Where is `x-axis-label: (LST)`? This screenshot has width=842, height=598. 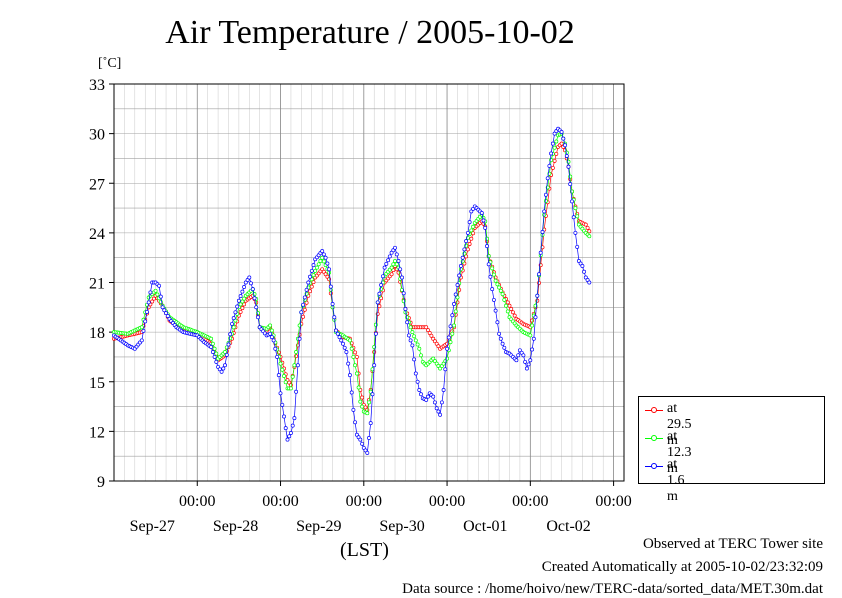 x-axis-label: (LST) is located at coordinates (364, 550).